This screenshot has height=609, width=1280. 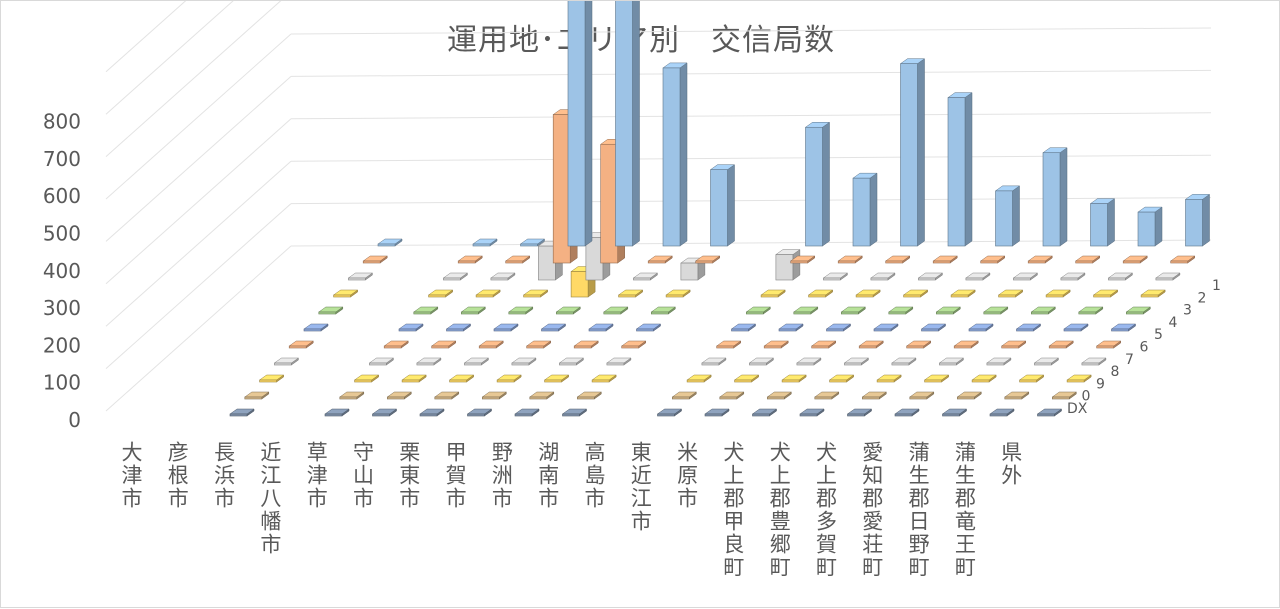 I want to click on category-label: 草津市, so click(x=316, y=475).